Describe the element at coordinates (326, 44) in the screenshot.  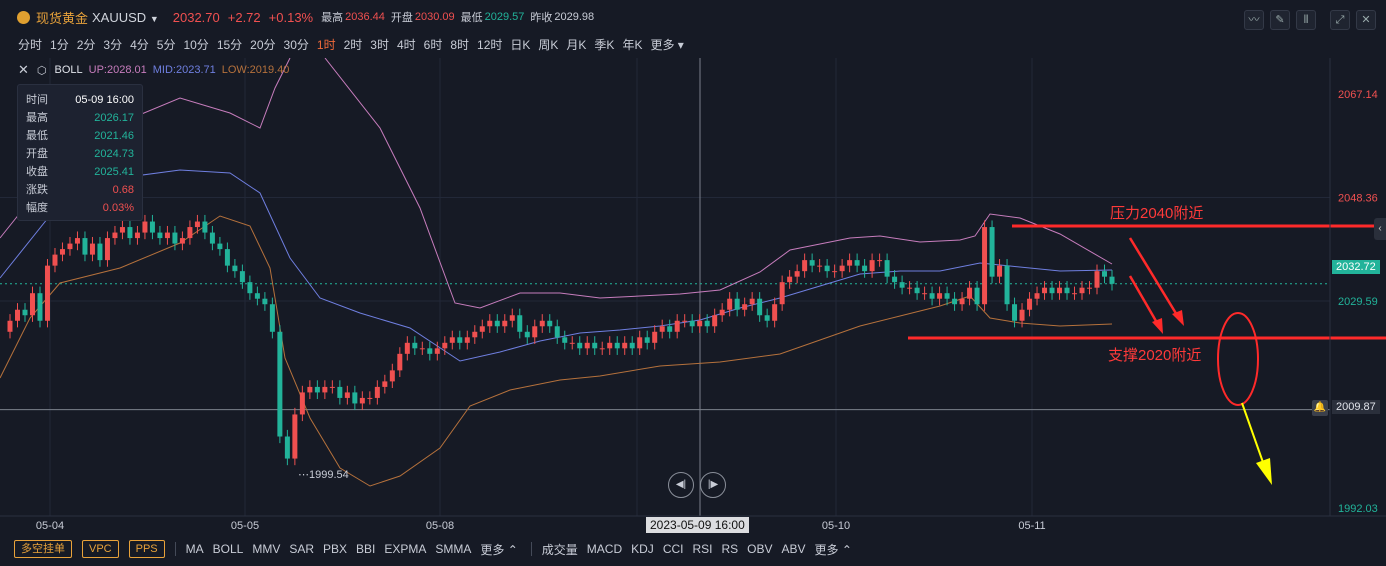
I see `period-10: 1时` at that location.